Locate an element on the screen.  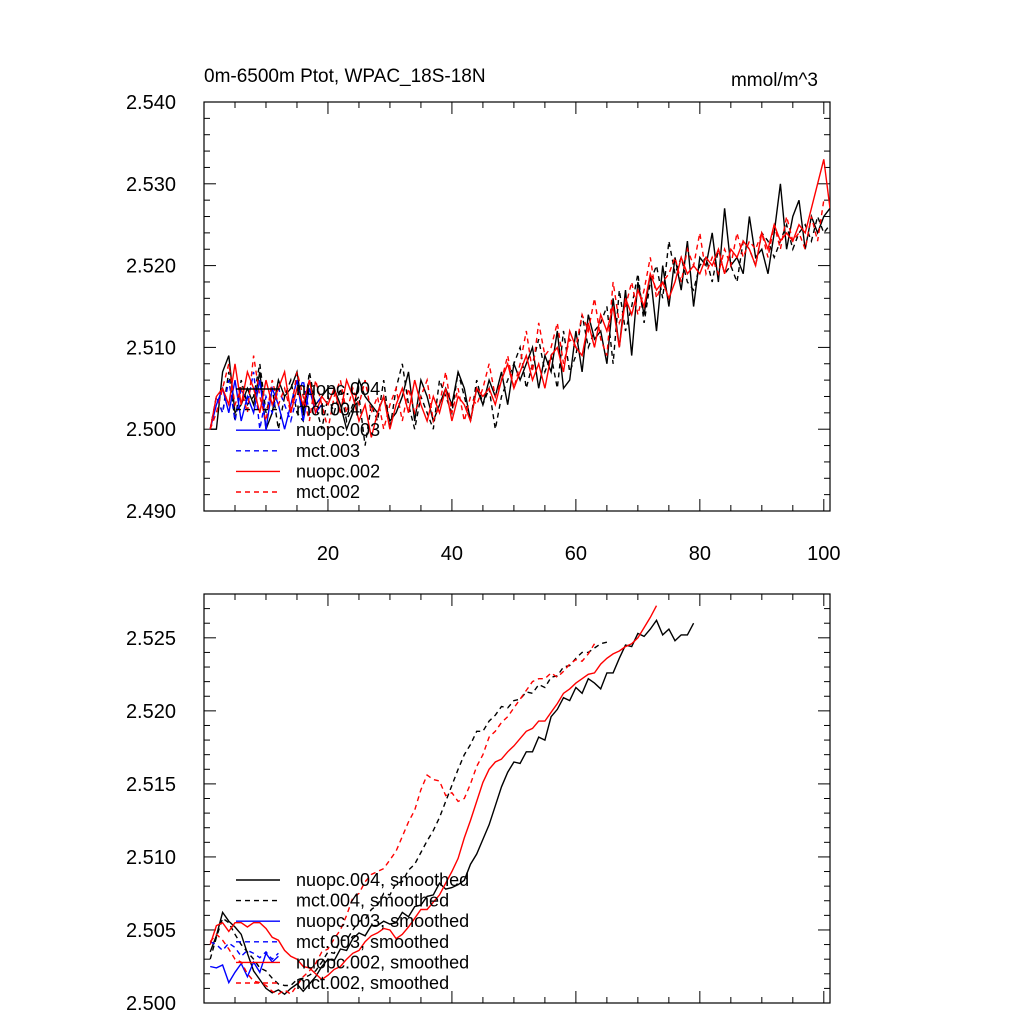
x-tick-label: 80 is located at coordinates (700, 554).